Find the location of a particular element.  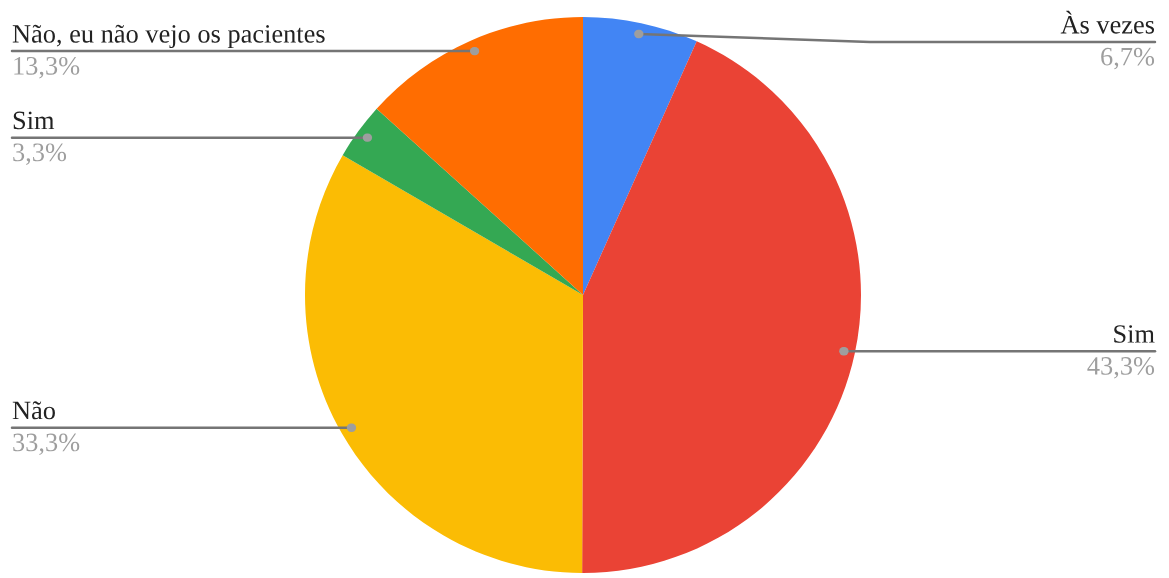

data-label: 3,3% is located at coordinates (40, 154).